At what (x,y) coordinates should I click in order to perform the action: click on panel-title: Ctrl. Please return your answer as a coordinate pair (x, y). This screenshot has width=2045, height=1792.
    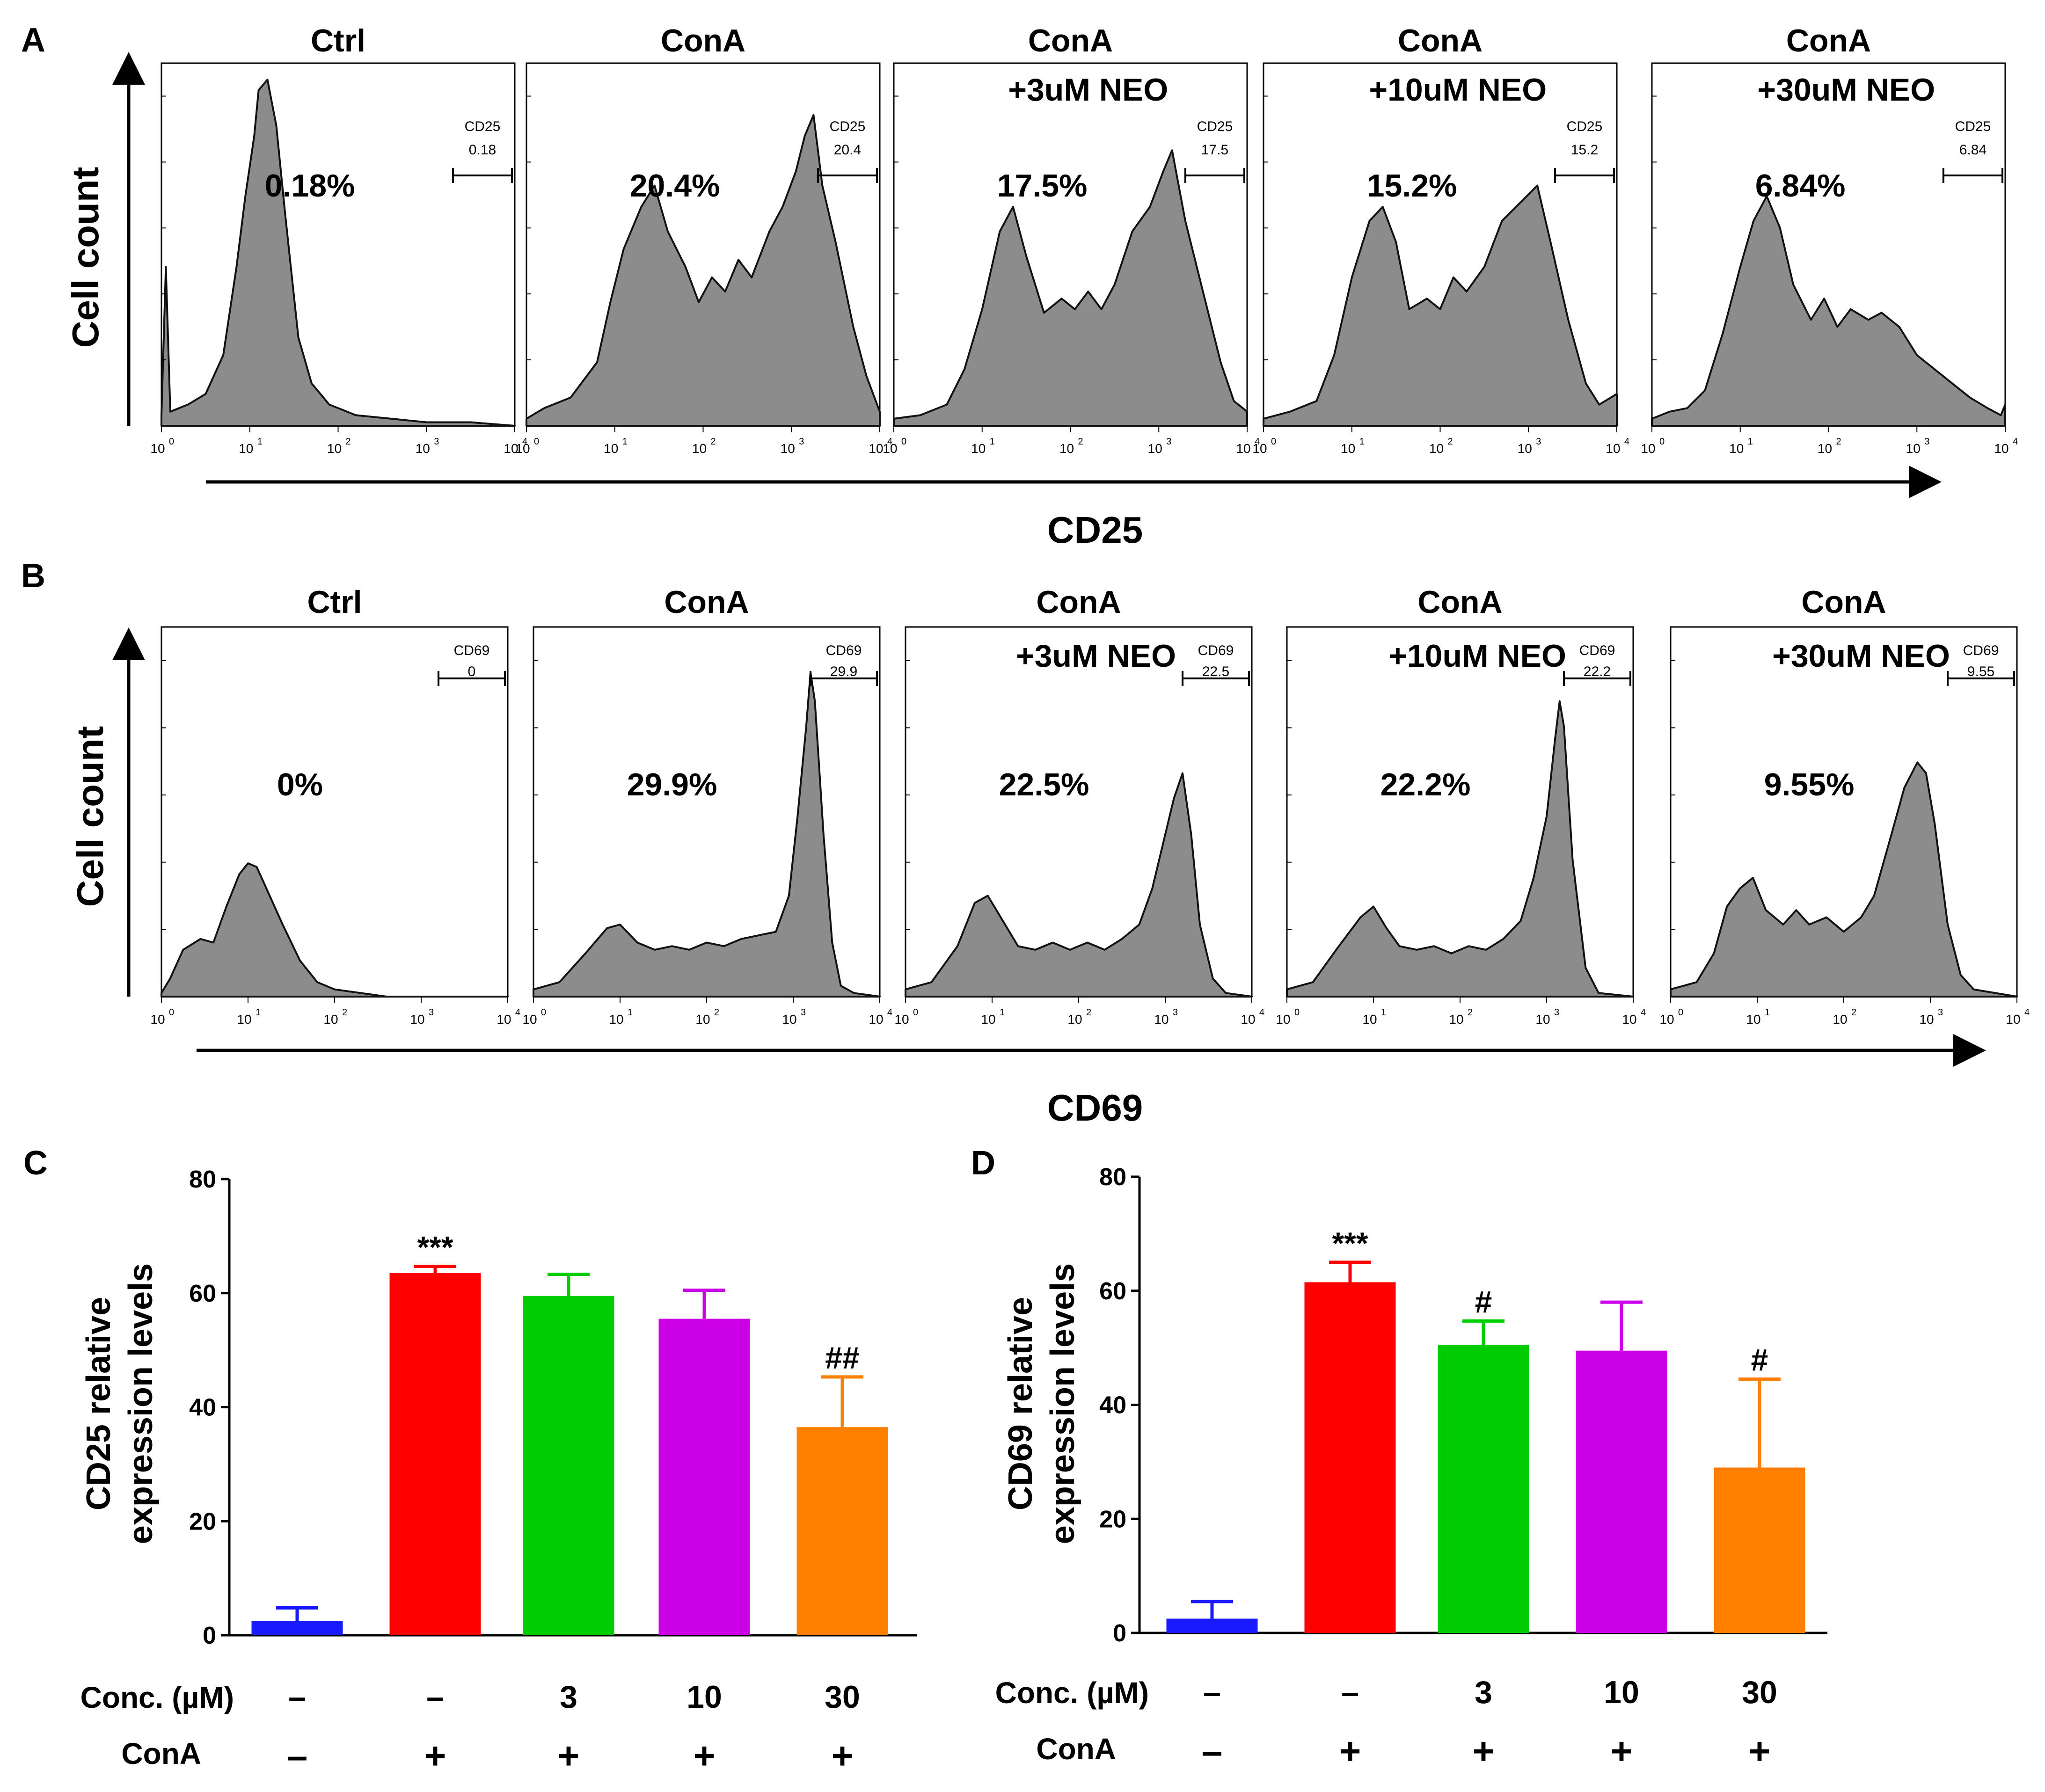
    Looking at the image, I should click on (338, 40).